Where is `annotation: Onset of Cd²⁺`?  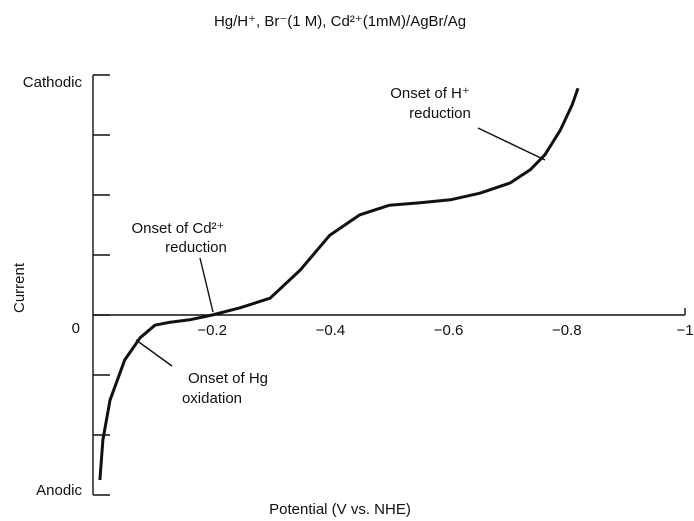
annotation: Onset of Cd²⁺ is located at coordinates (178, 228).